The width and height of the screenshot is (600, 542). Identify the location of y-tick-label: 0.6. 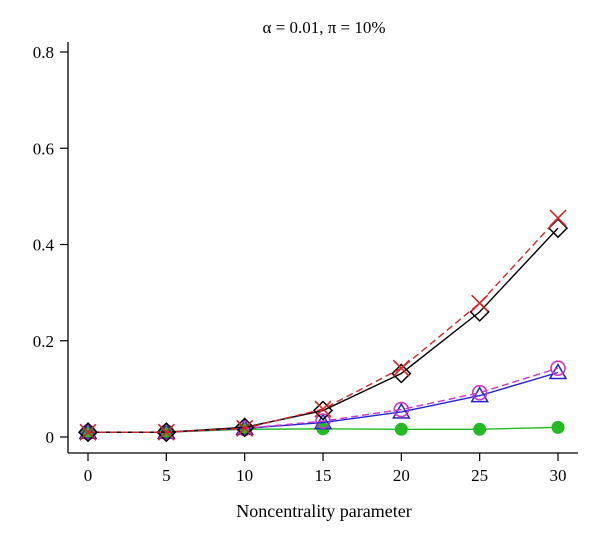
(43, 148).